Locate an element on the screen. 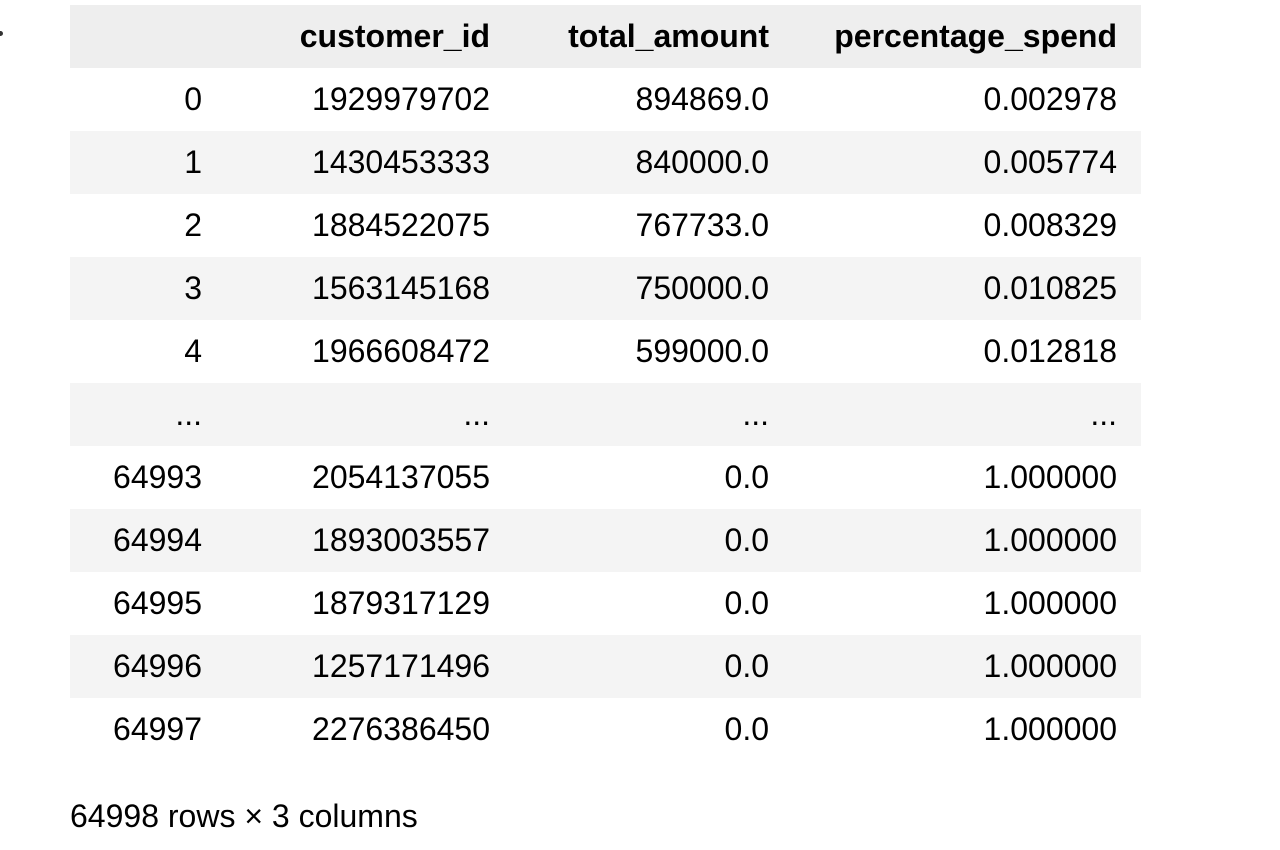  edge-dot-icon is located at coordinates (1, 33).